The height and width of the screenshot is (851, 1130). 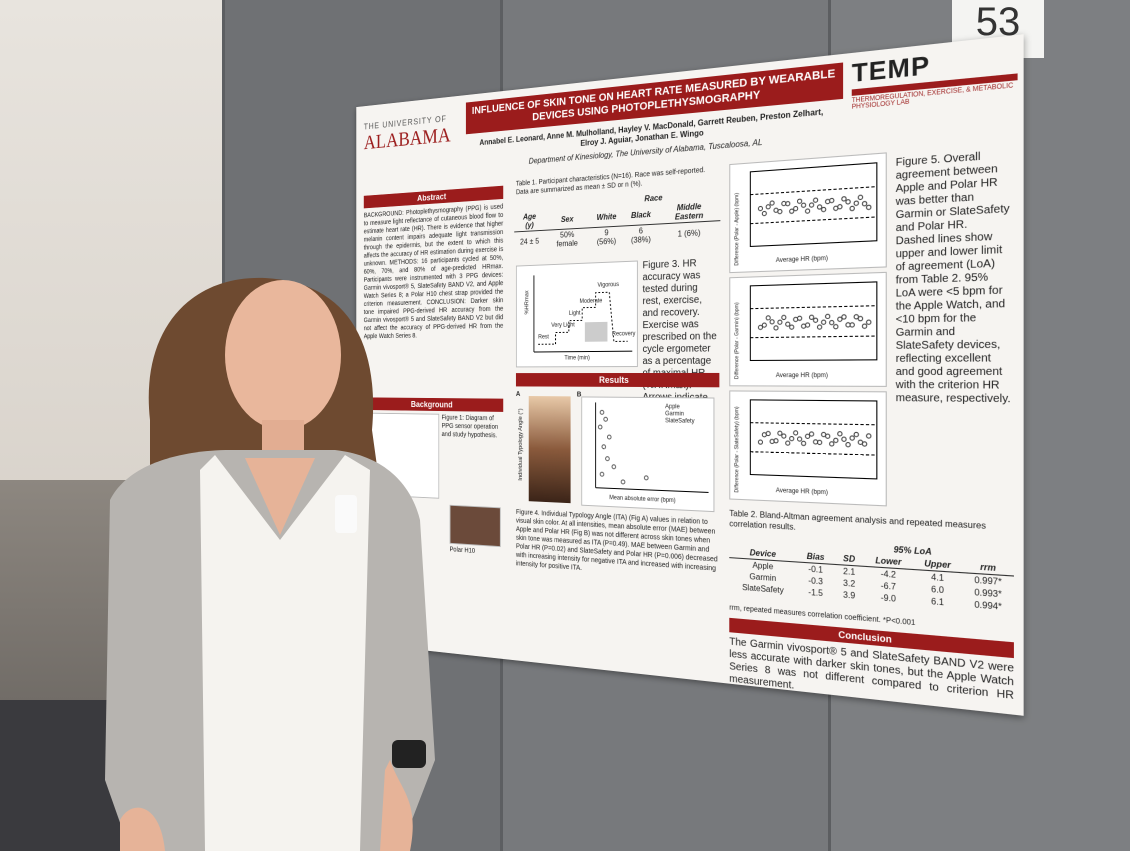 I want to click on carpet, so click(x=60, y=775).